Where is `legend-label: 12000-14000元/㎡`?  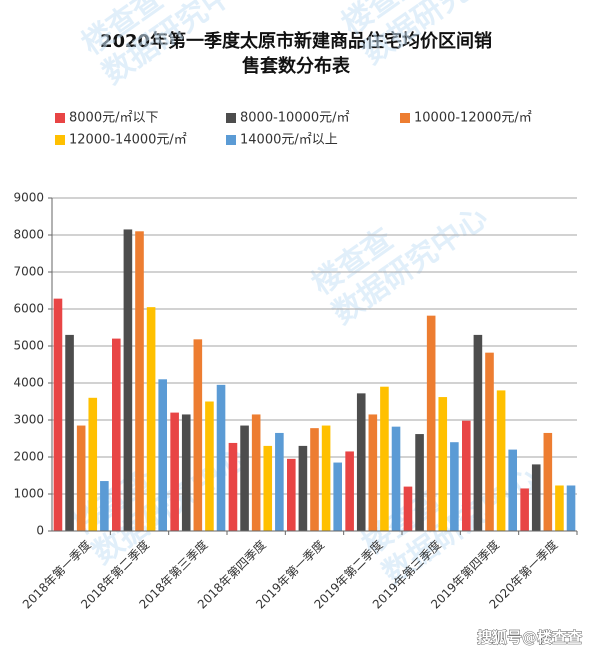
legend-label: 12000-14000元/㎡ is located at coordinates (128, 140).